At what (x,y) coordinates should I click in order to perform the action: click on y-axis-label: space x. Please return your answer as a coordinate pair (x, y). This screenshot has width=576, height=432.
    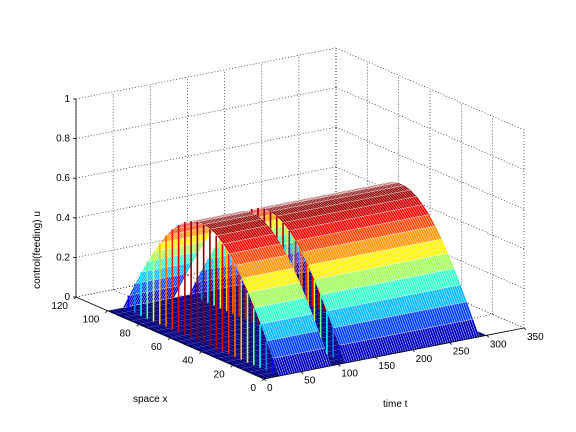
    Looking at the image, I should click on (150, 399).